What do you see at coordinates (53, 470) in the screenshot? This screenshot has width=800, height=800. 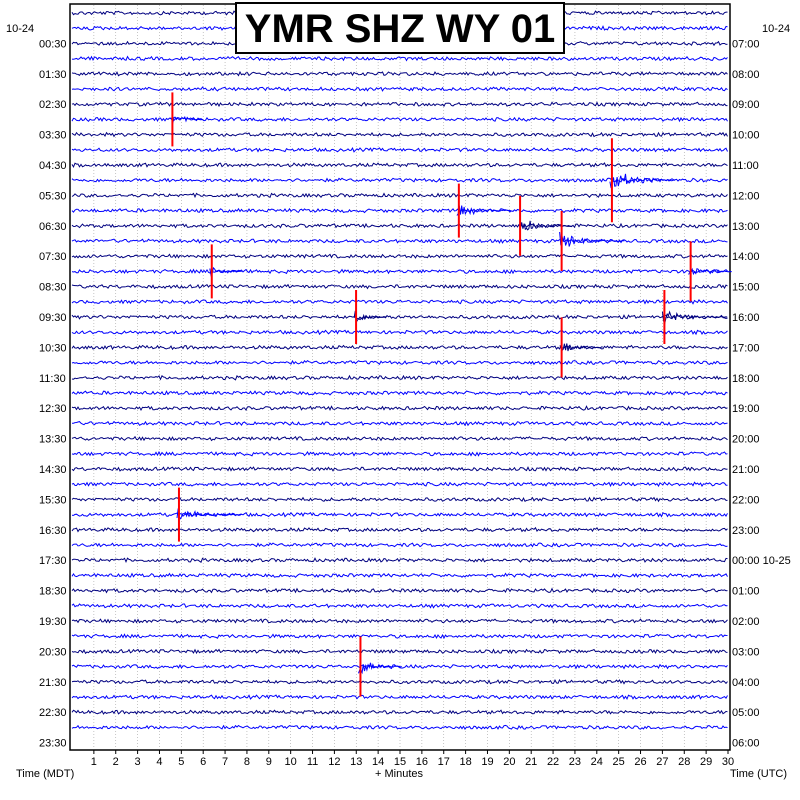 I see `left-time-label: 14:30` at bounding box center [53, 470].